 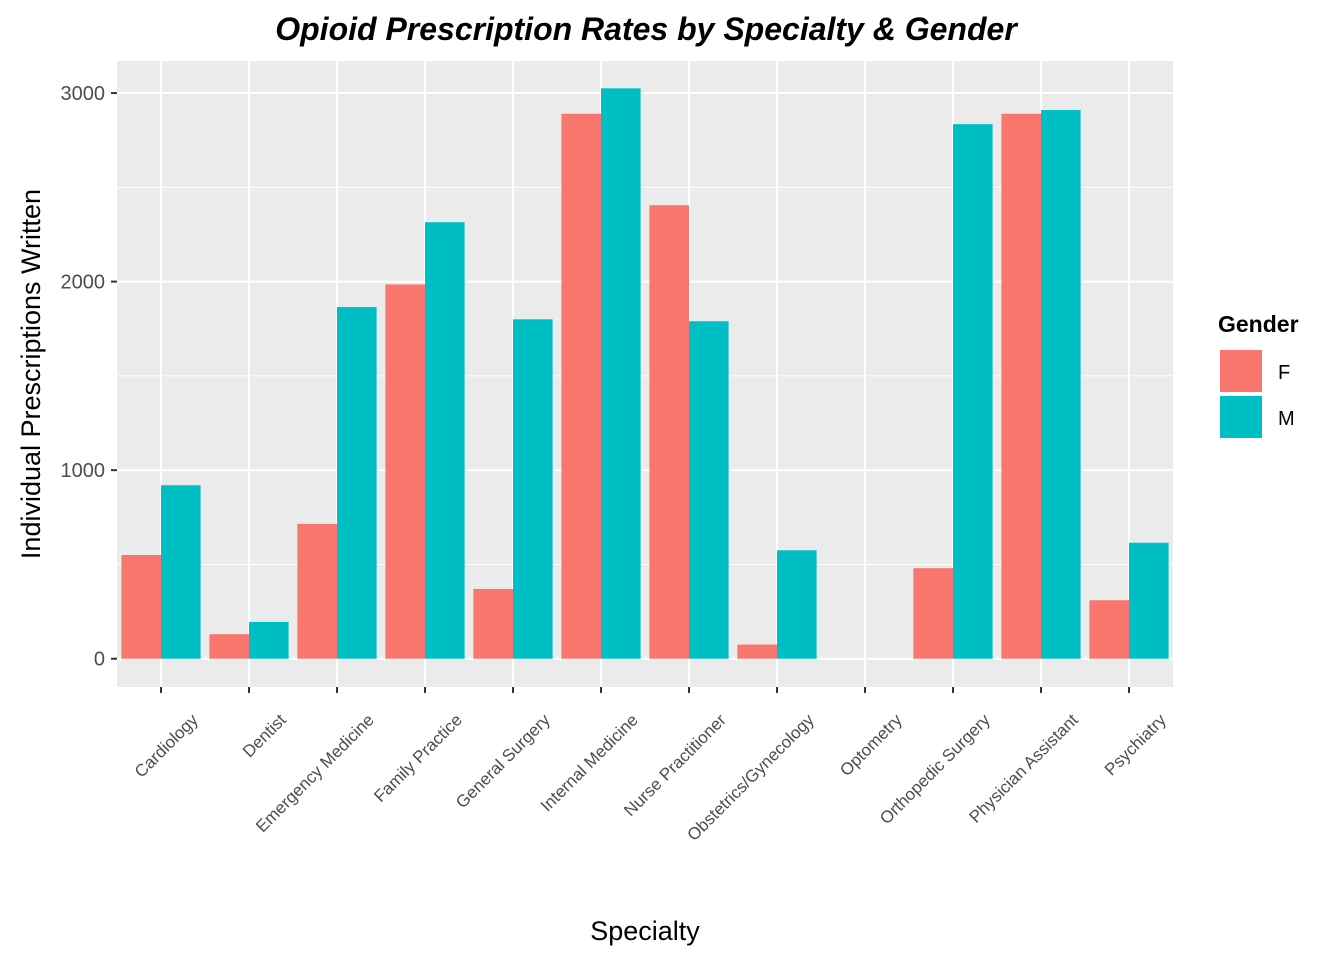 What do you see at coordinates (621, 373) in the screenshot?
I see `bar-M-internal-medicine` at bounding box center [621, 373].